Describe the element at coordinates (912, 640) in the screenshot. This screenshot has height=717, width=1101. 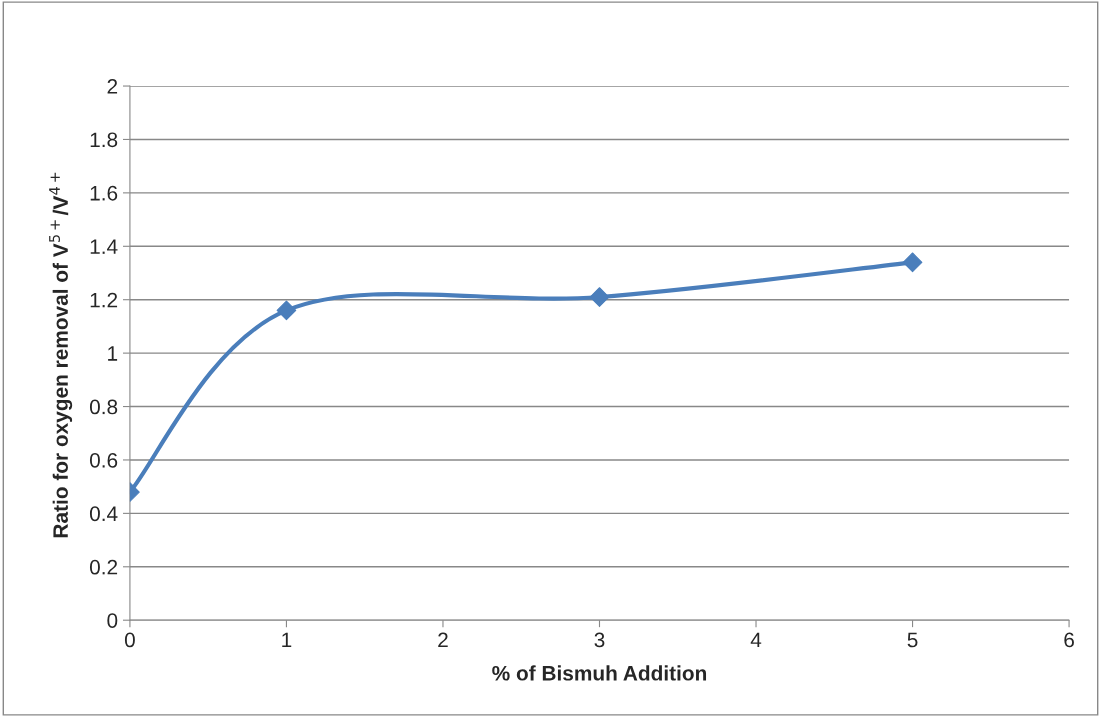
I see `x-tick-label: 5` at that location.